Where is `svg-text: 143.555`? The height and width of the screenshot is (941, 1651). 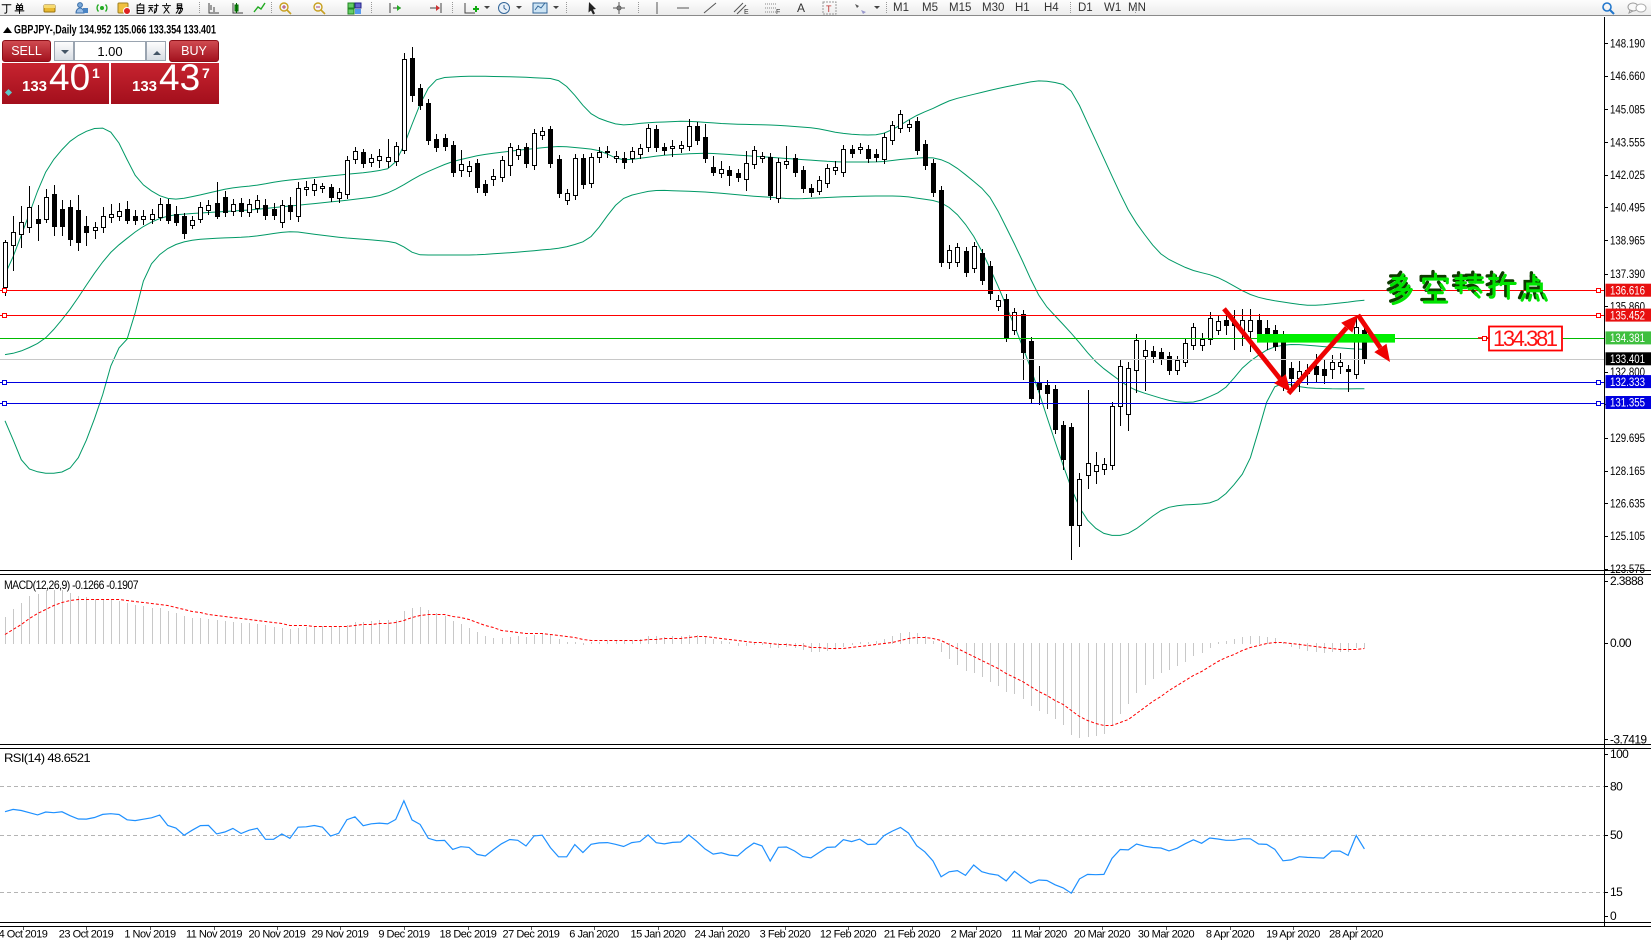 svg-text: 143.555 is located at coordinates (1627, 142).